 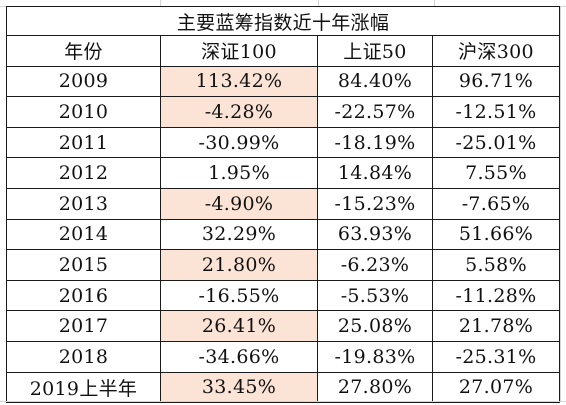 What do you see at coordinates (239, 356) in the screenshot?
I see `szse100-cell: -34.66%` at bounding box center [239, 356].